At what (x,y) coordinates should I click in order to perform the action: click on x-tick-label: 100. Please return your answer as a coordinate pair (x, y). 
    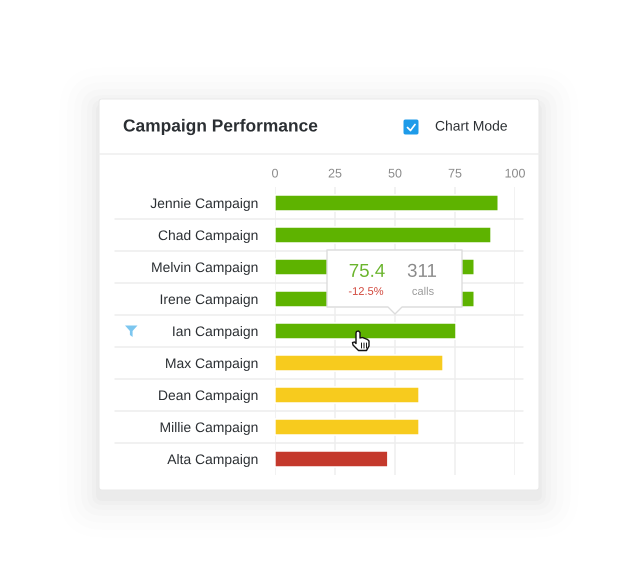
    Looking at the image, I should click on (515, 173).